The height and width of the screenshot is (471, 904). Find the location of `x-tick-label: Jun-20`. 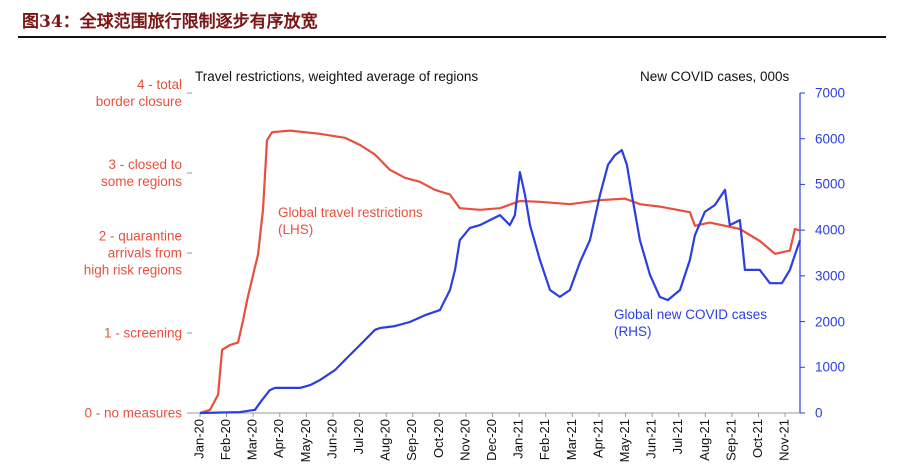

x-tick-label: Jun-20 is located at coordinates (331, 439).